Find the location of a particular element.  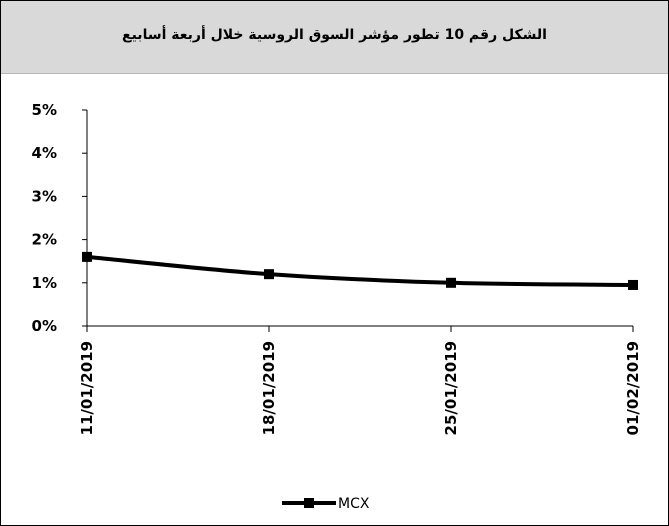

x-tick-label: 01/02/2019 is located at coordinates (633, 388).